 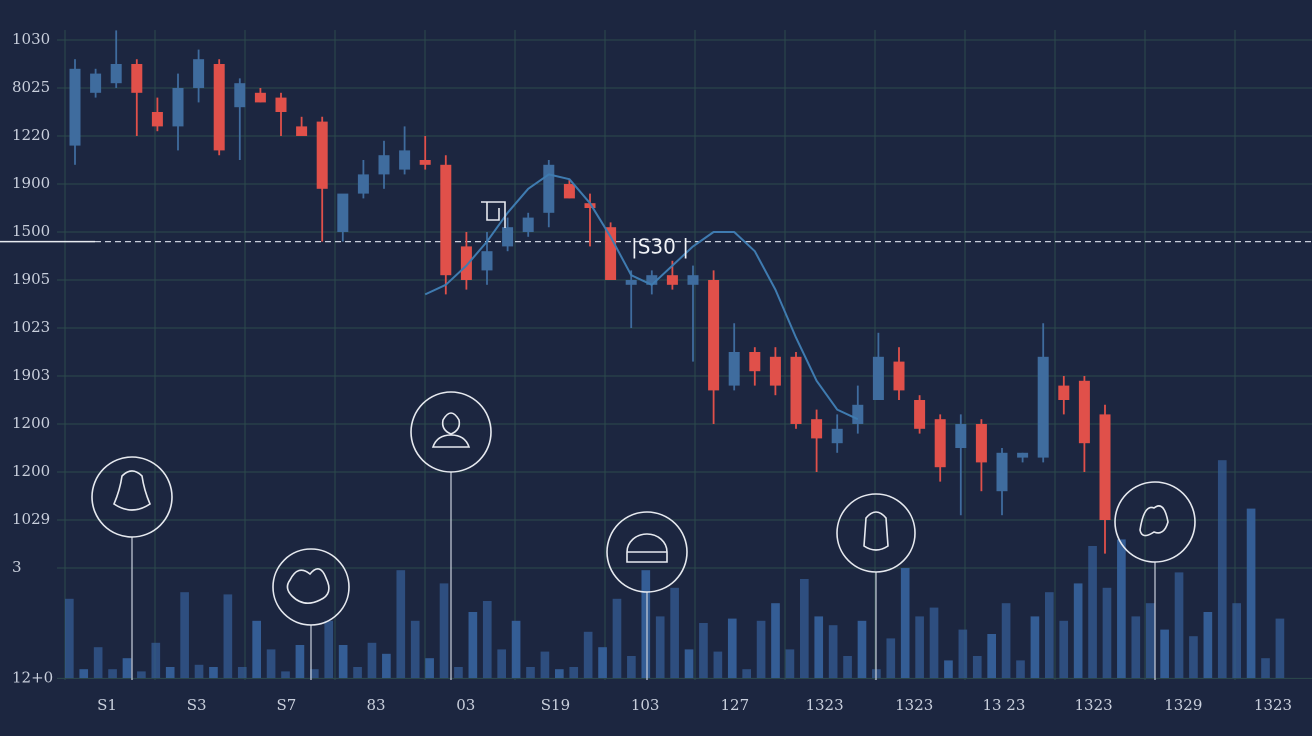 What do you see at coordinates (31, 375) in the screenshot?
I see `y-tick-label: 1903` at bounding box center [31, 375].